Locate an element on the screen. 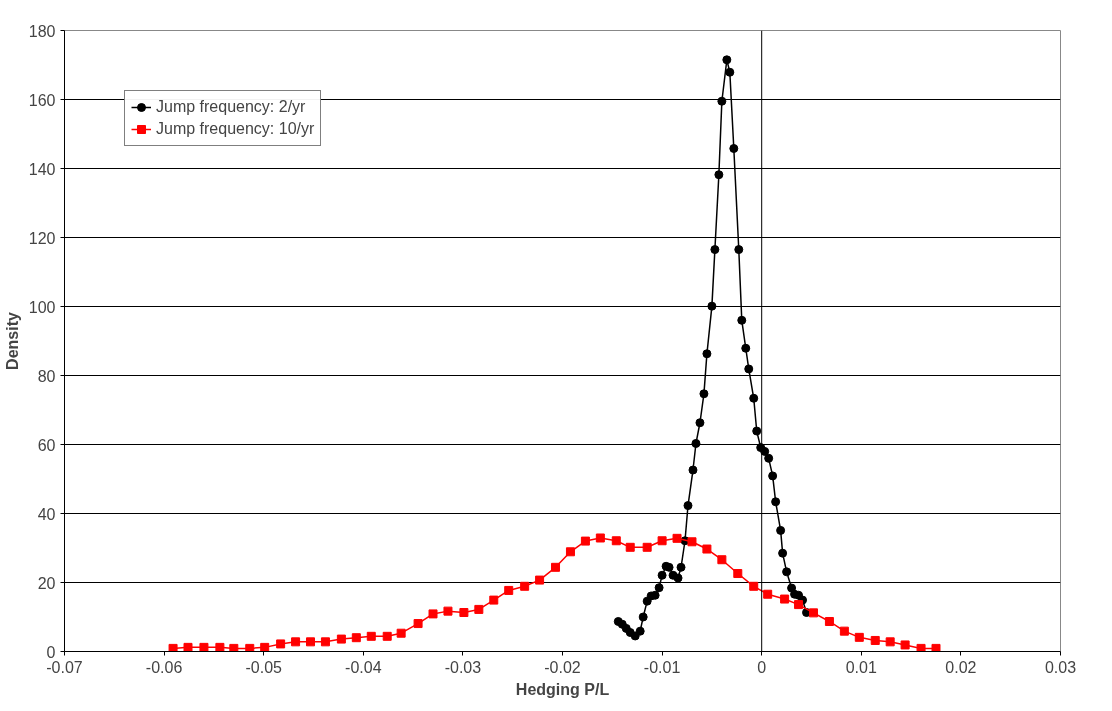  x-tick-label: -0.01 is located at coordinates (662, 667).